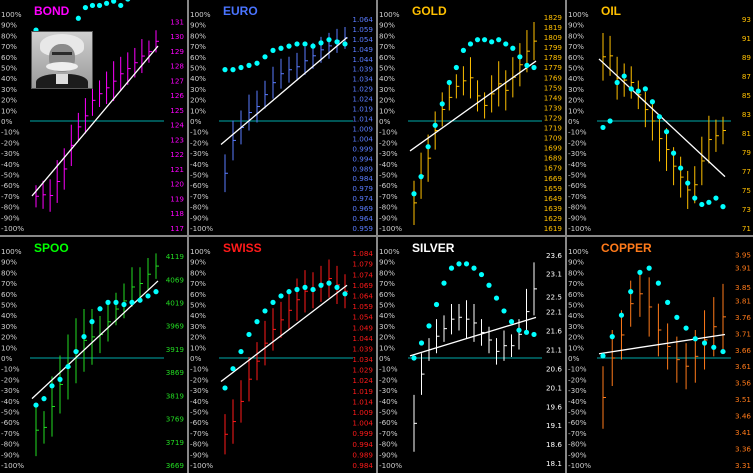 The image size is (753, 473). I want to click on right-tick-label: 3.46, so click(743, 416).